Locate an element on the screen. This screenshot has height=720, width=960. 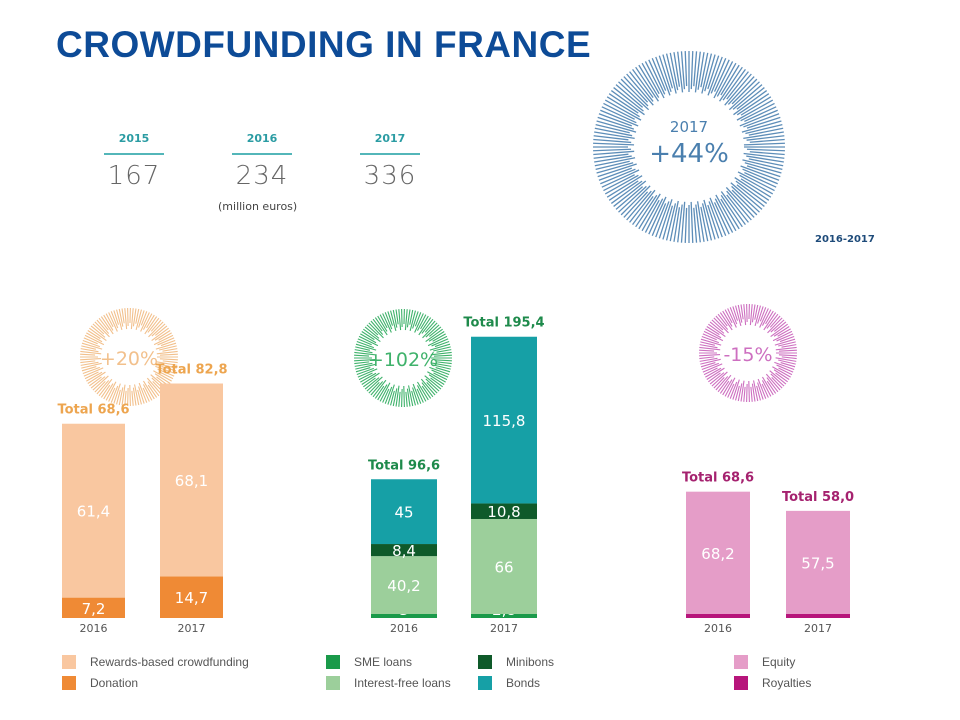
legend-swatch is located at coordinates (69, 662).